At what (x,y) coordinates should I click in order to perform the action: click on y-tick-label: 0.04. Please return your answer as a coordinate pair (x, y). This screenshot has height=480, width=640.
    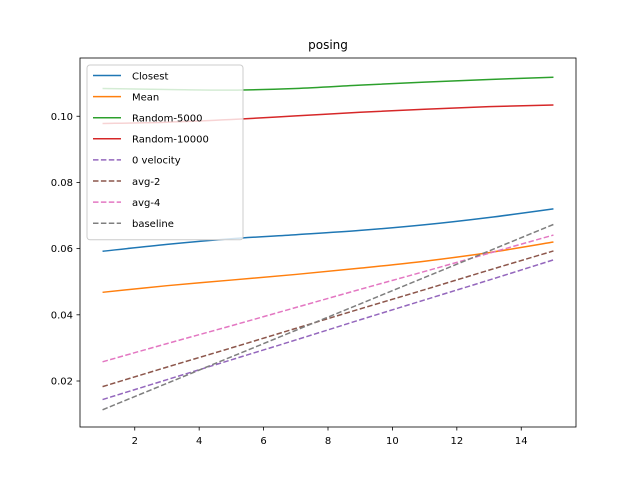
    Looking at the image, I should click on (62, 315).